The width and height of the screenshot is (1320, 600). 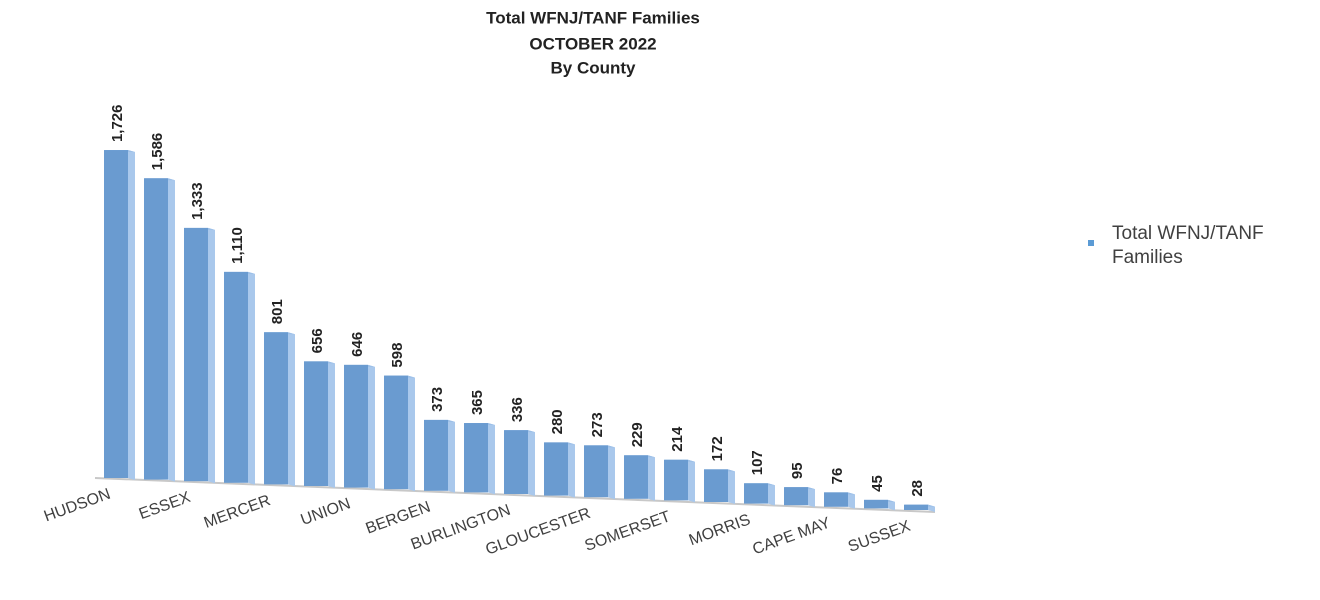 What do you see at coordinates (1091, 243) in the screenshot?
I see `legend-key` at bounding box center [1091, 243].